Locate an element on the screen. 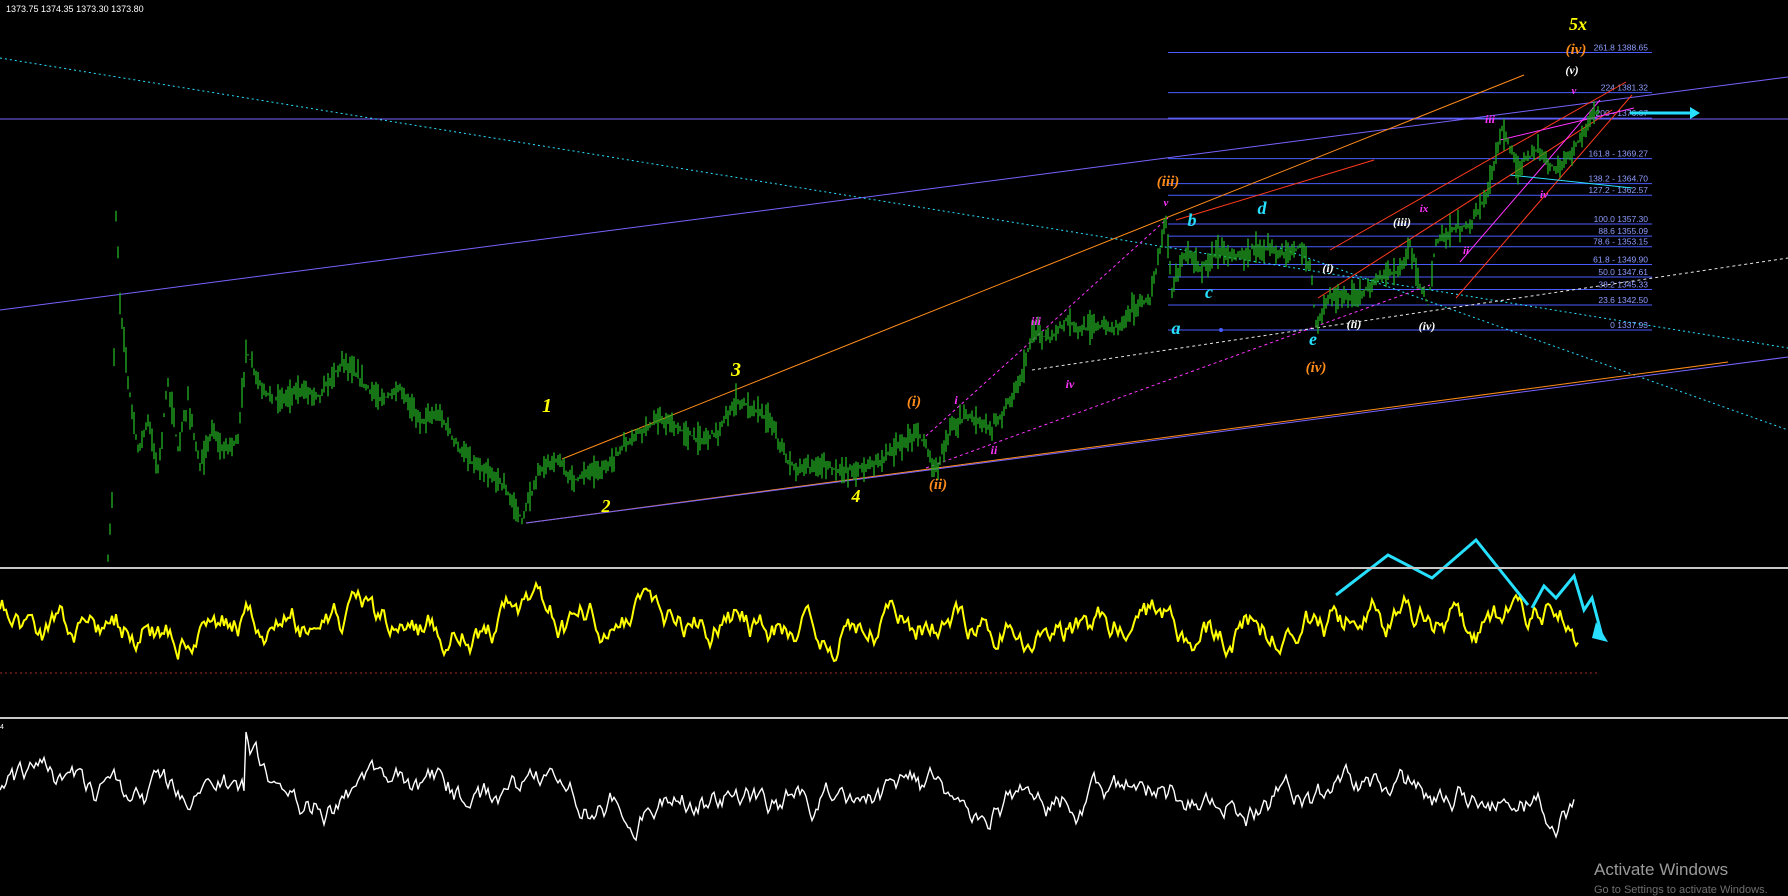 The width and height of the screenshot is (1788, 896). wave-label-10: i is located at coordinates (956, 400).